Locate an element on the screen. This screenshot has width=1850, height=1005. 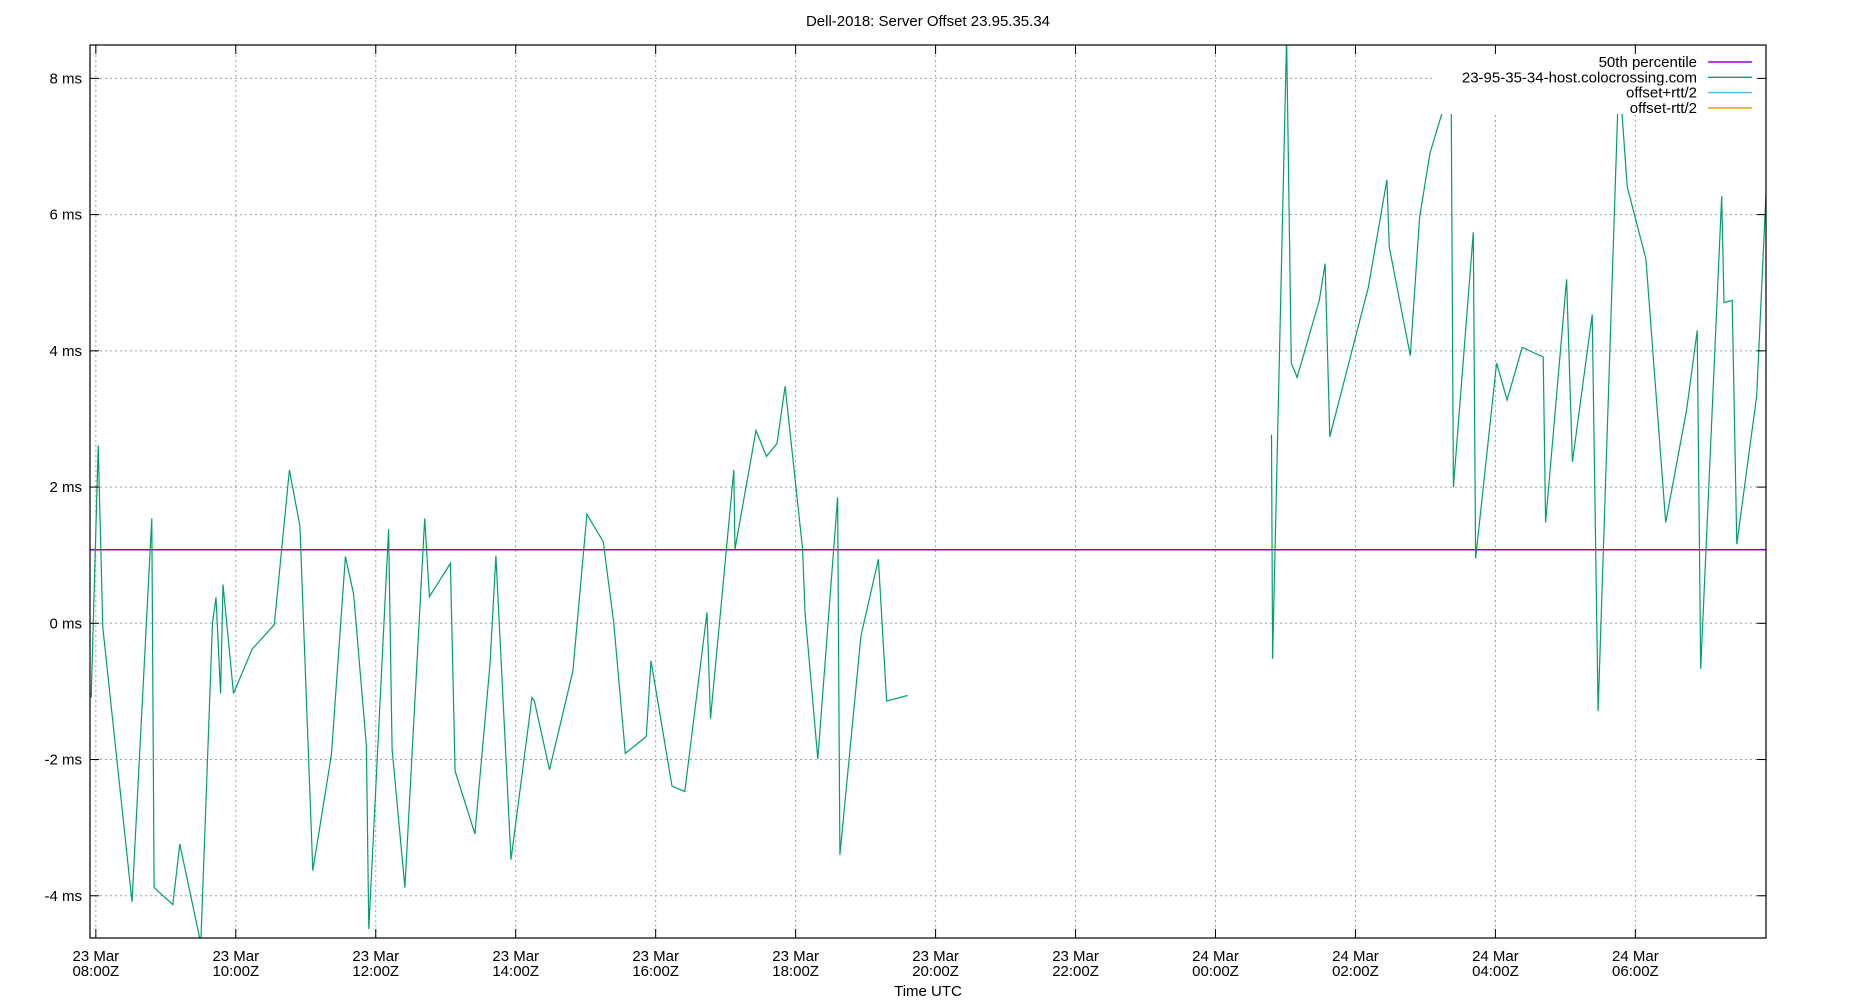
chart-title: Dell-2018: Server Offset 23.95.35.34 is located at coordinates (928, 21).